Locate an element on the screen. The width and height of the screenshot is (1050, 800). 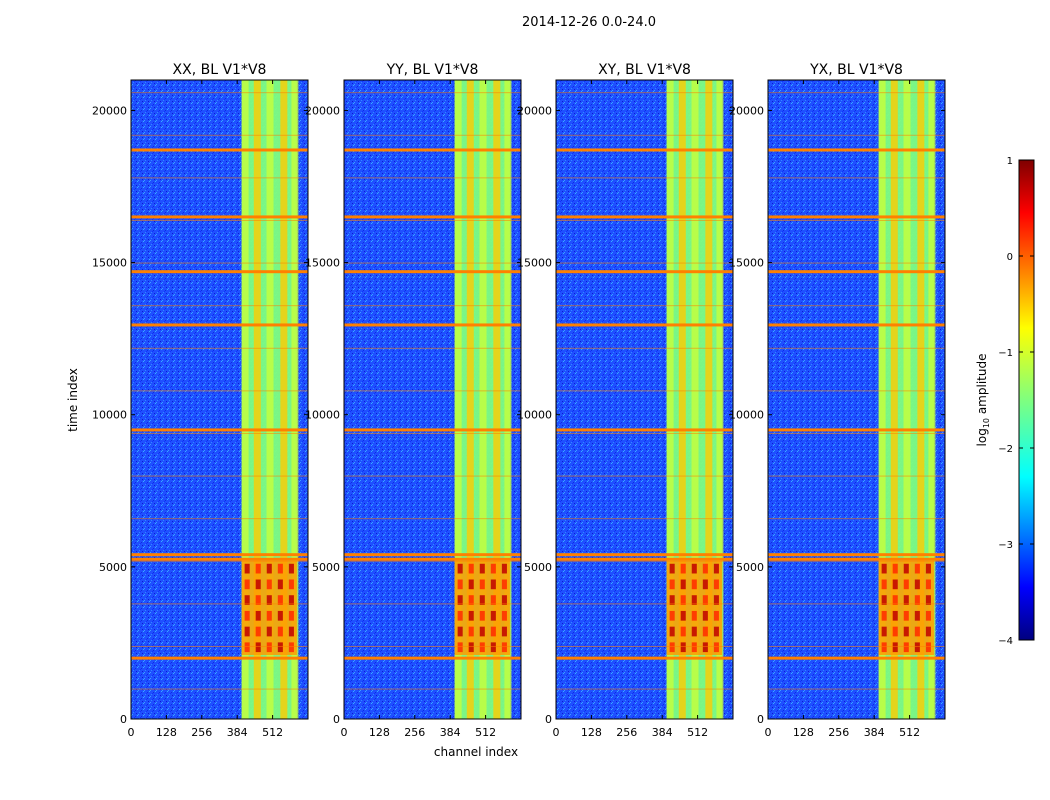
colorbar-tick-label: −4 is located at coordinates (1005, 641).